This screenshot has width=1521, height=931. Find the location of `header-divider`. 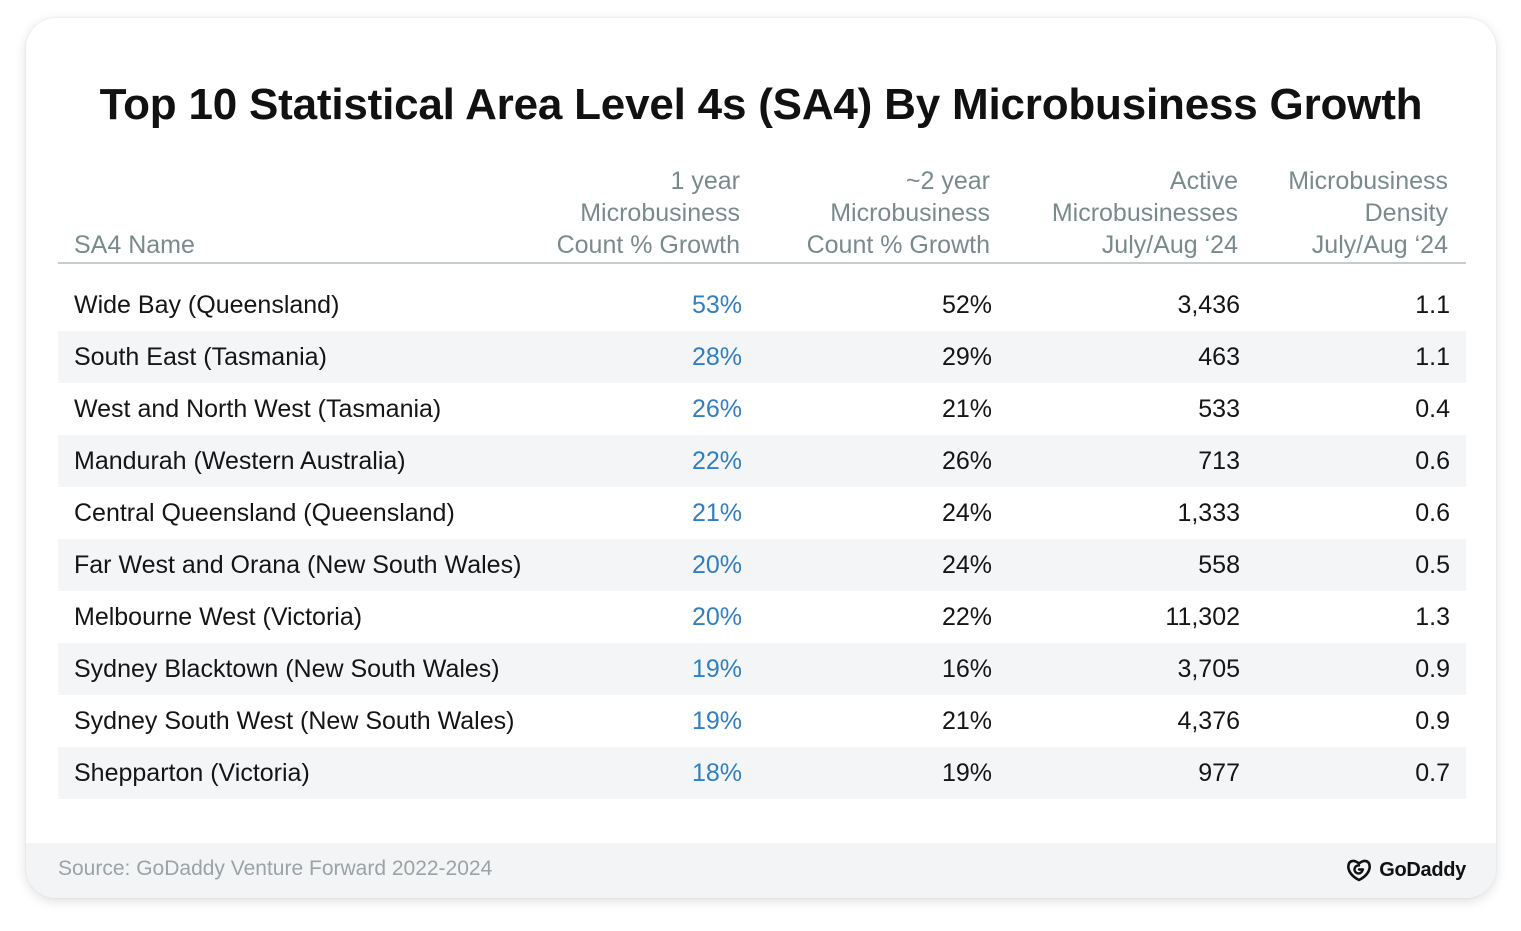

header-divider is located at coordinates (762, 263).